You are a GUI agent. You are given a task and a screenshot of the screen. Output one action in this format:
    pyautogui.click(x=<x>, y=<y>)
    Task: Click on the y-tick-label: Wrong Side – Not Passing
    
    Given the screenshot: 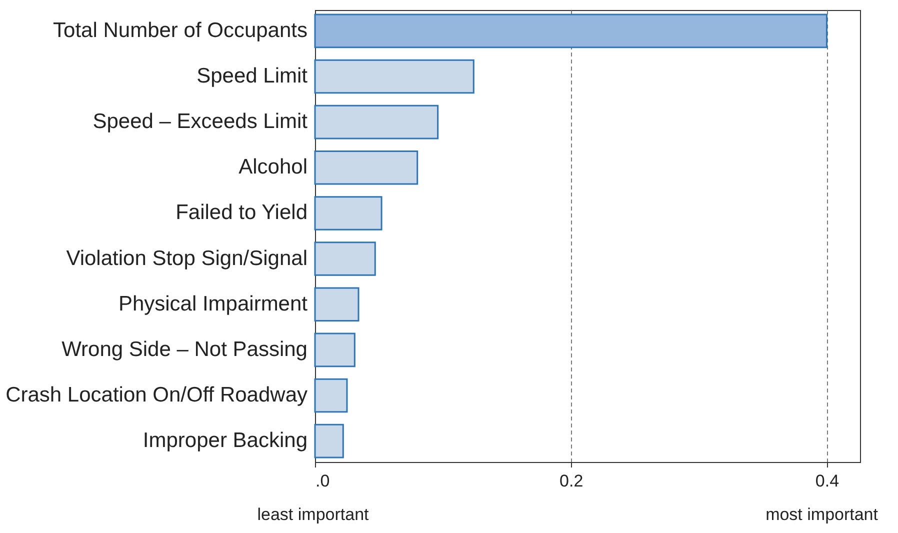 What is the action you would take?
    pyautogui.click(x=185, y=349)
    